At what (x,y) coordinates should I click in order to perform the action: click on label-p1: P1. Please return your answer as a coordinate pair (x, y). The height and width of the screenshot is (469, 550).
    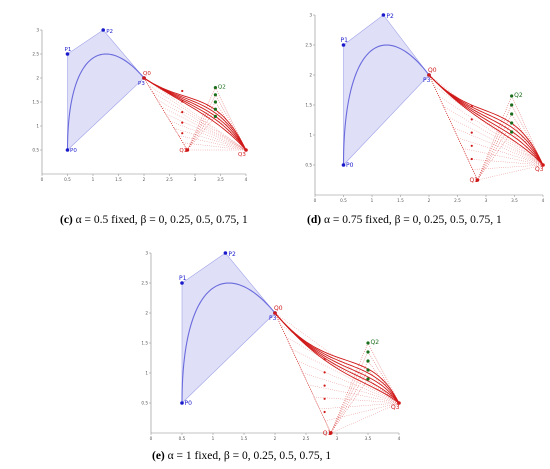
    Looking at the image, I should click on (183, 278).